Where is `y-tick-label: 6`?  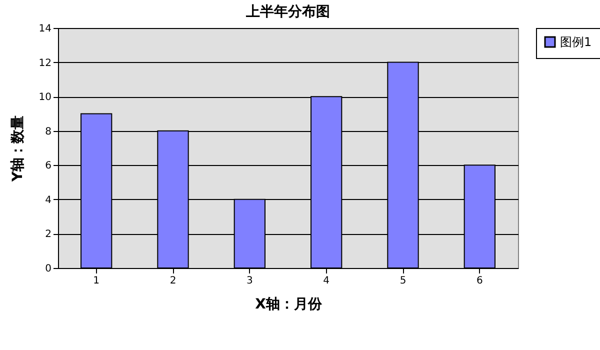
y-tick-label: 6 is located at coordinates (48, 166).